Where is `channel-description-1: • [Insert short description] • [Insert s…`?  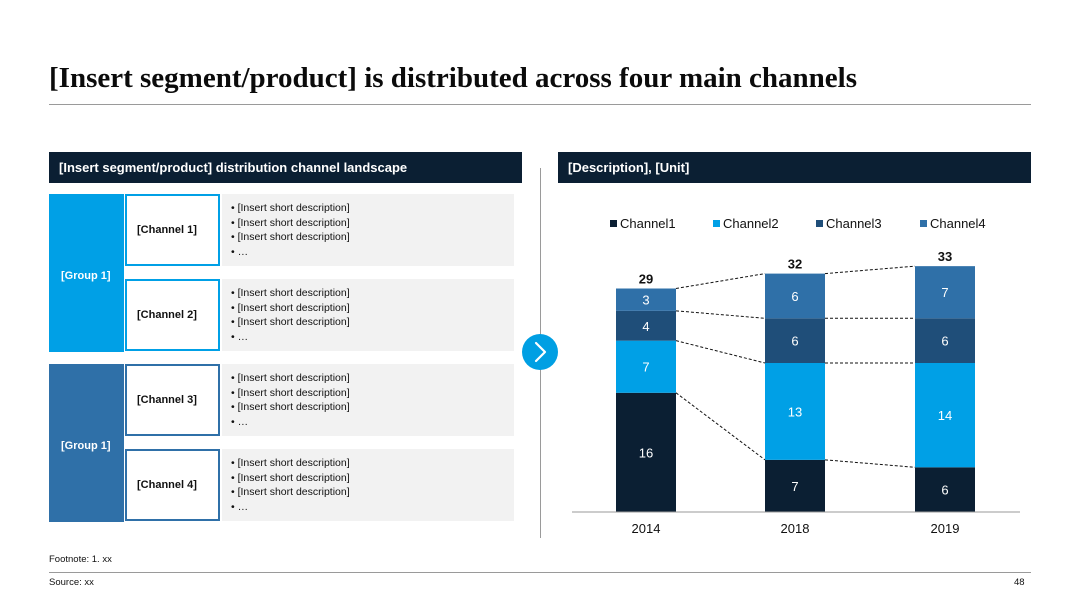 channel-description-1: • [Insert short description] • [Insert s… is located at coordinates (368, 230).